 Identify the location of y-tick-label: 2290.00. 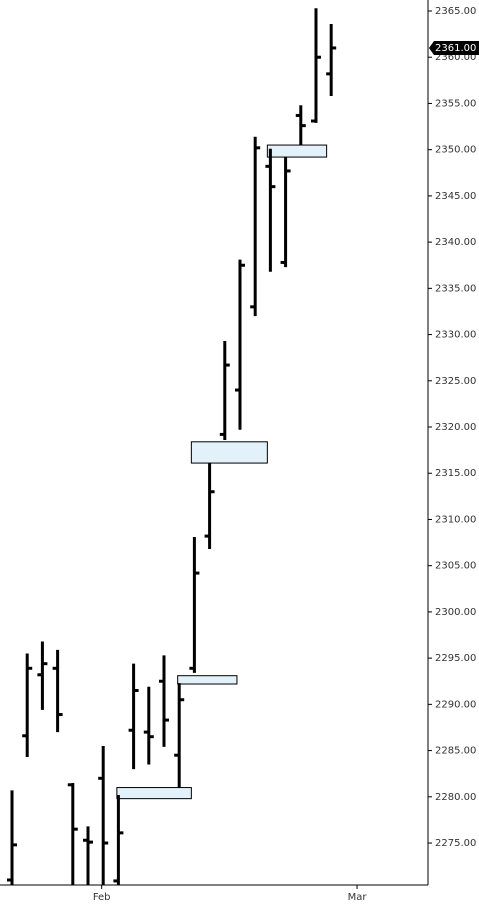
(455, 704).